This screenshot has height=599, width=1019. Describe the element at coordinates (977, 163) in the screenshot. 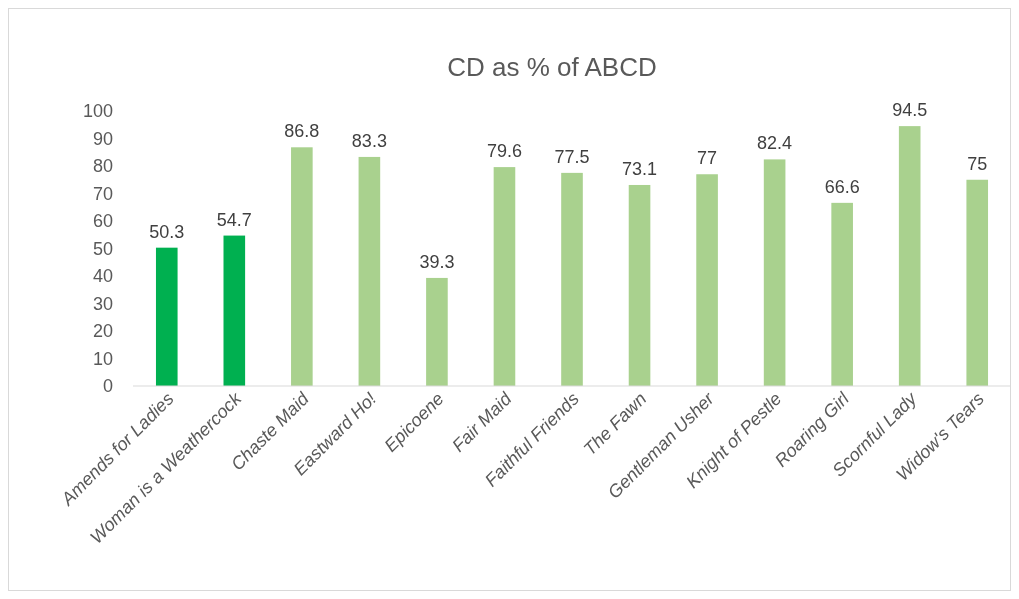

I see `data-label: 75` at that location.